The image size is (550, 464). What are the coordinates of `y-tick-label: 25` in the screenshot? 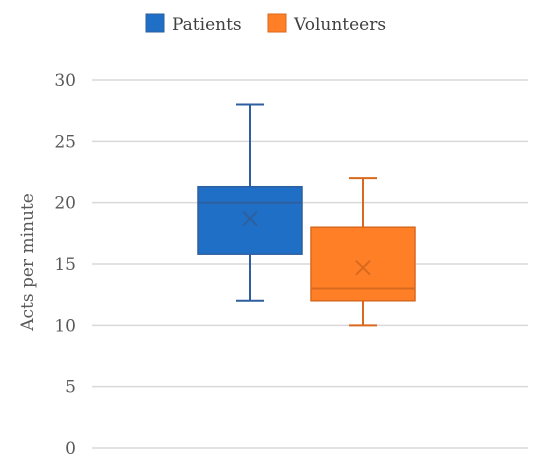 It's located at (65, 142).